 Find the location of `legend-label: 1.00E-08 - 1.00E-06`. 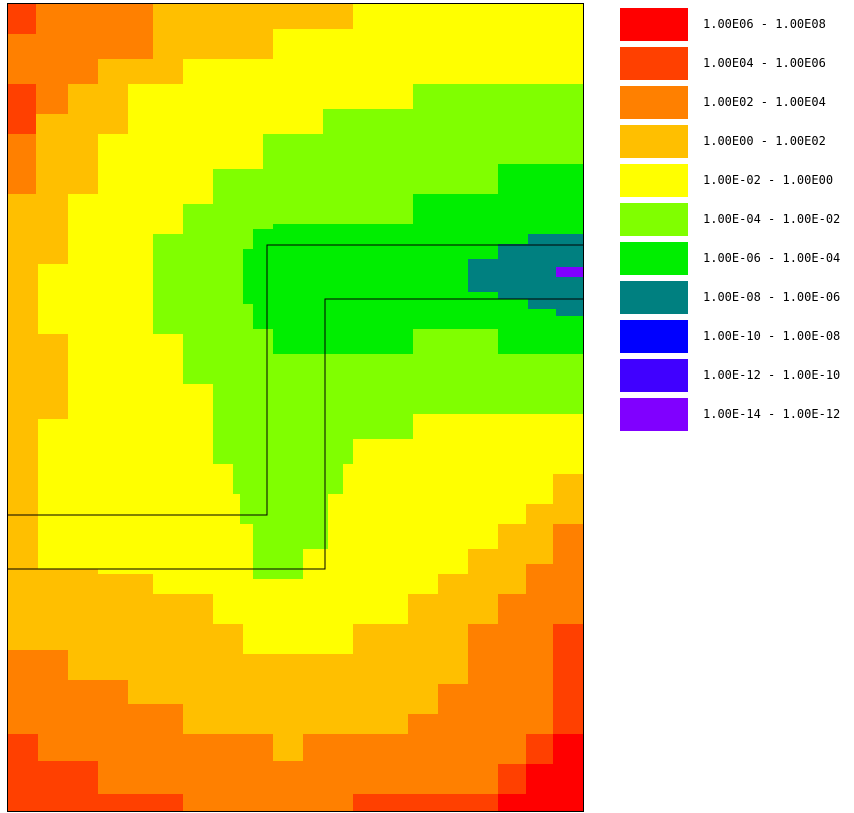

legend-label: 1.00E-08 - 1.00E-06 is located at coordinates (772, 297).